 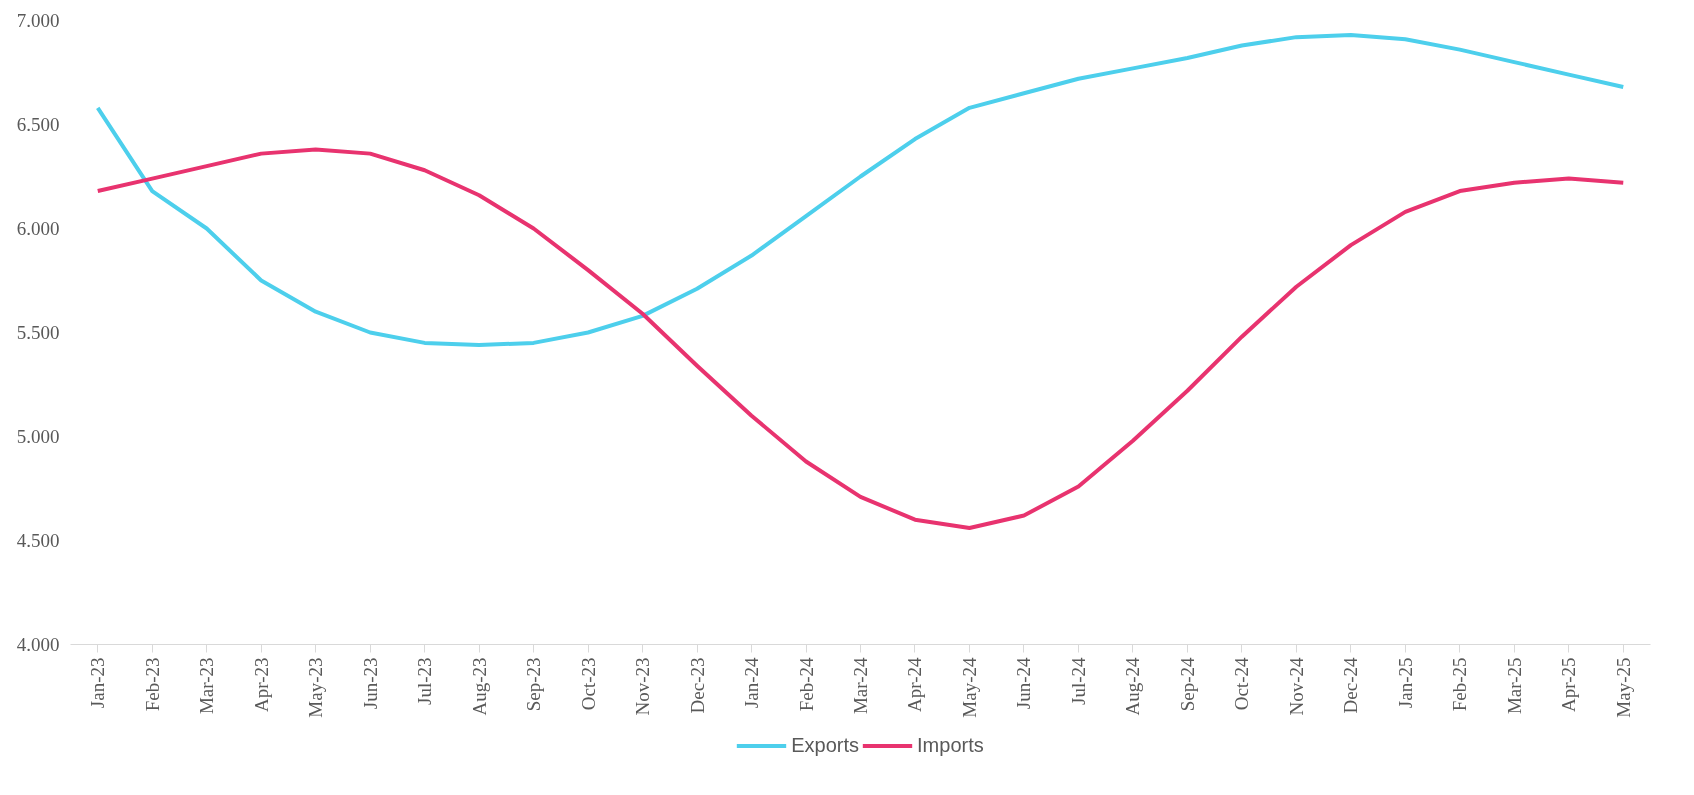 I want to click on x-tick-label: Feb-24, so click(x=806, y=684).